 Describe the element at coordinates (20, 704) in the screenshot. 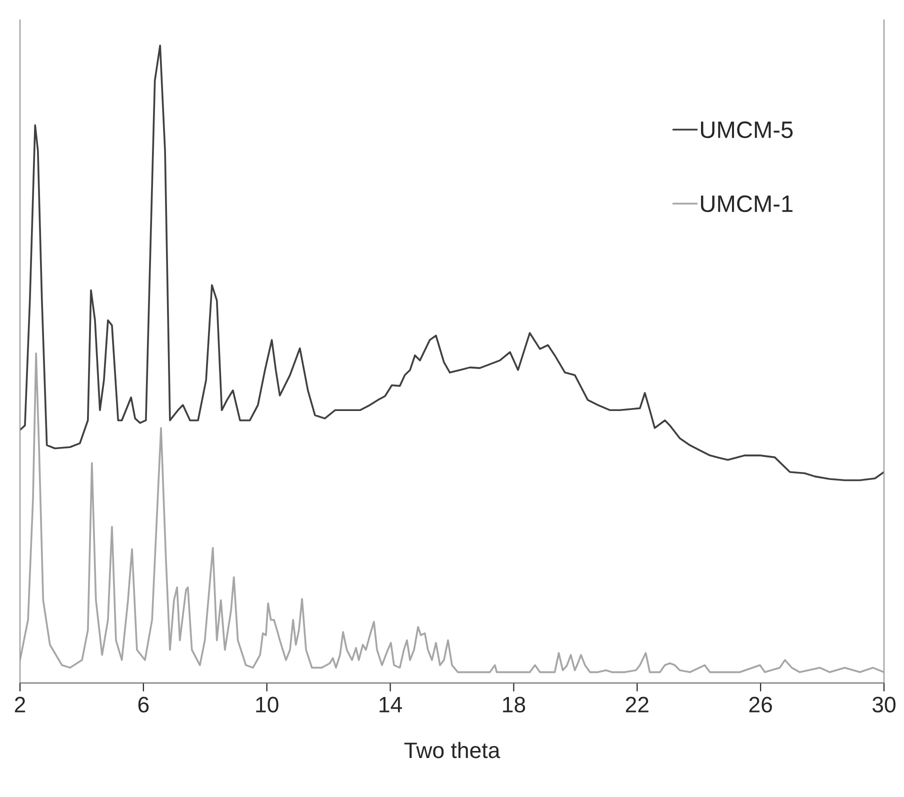

I see `x-tick-label: 2` at that location.